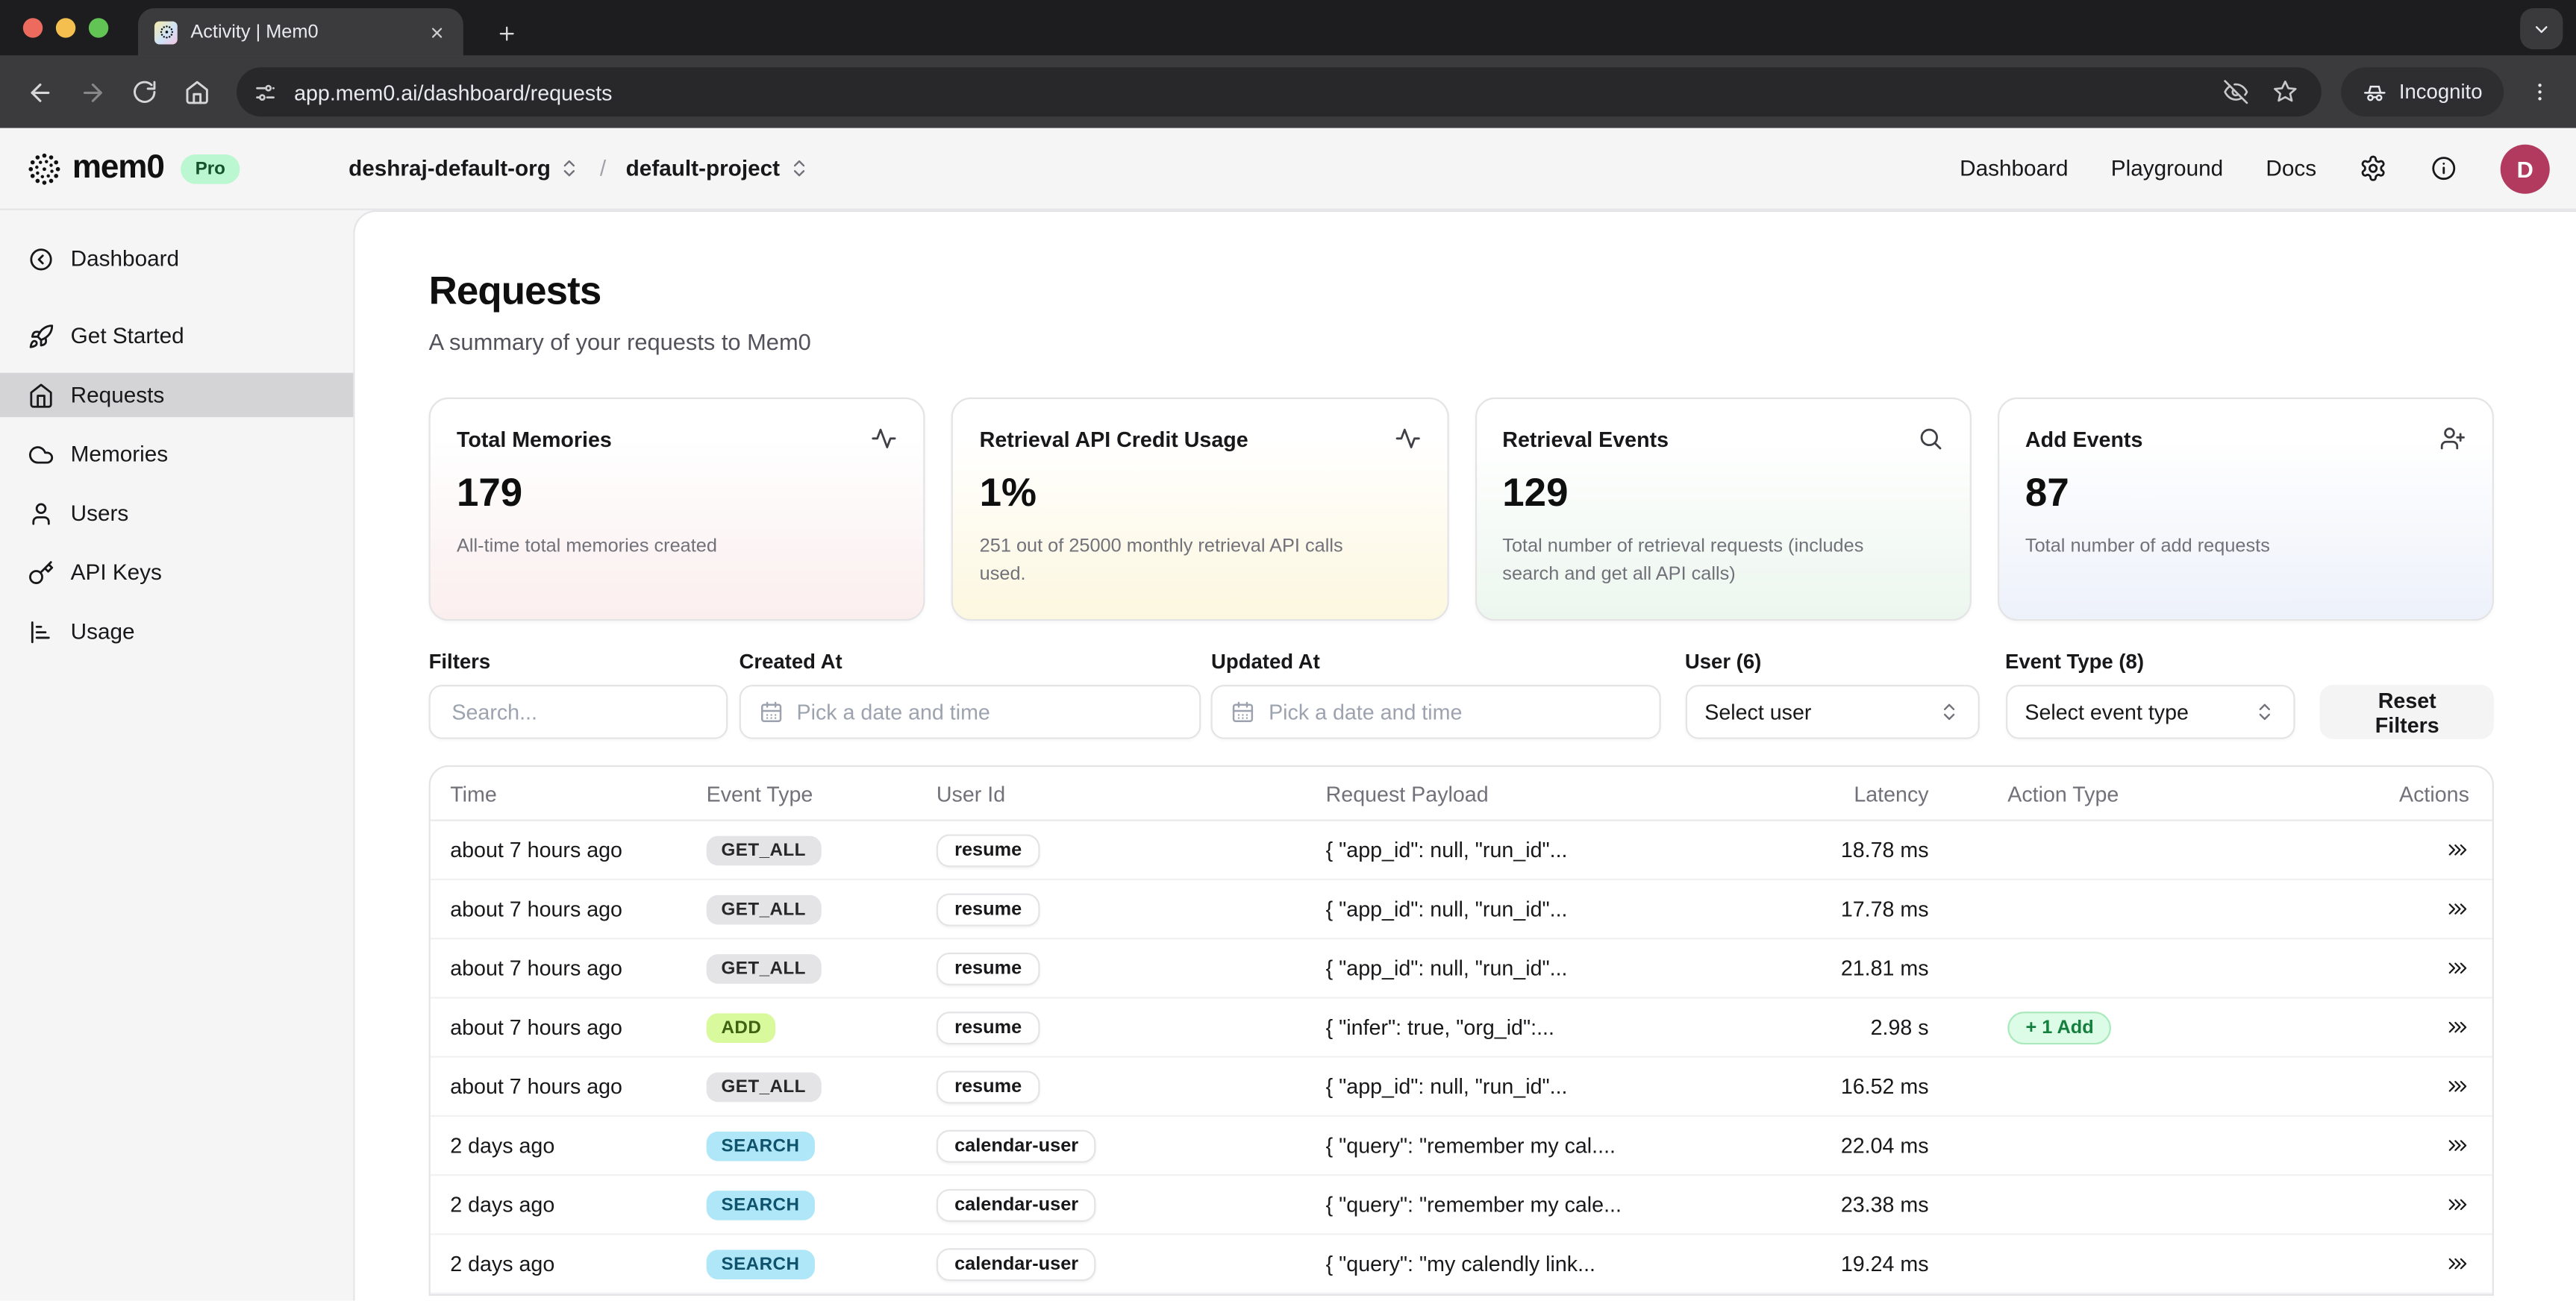 The width and height of the screenshot is (2576, 1301). I want to click on browser-menu-button, so click(2540, 92).